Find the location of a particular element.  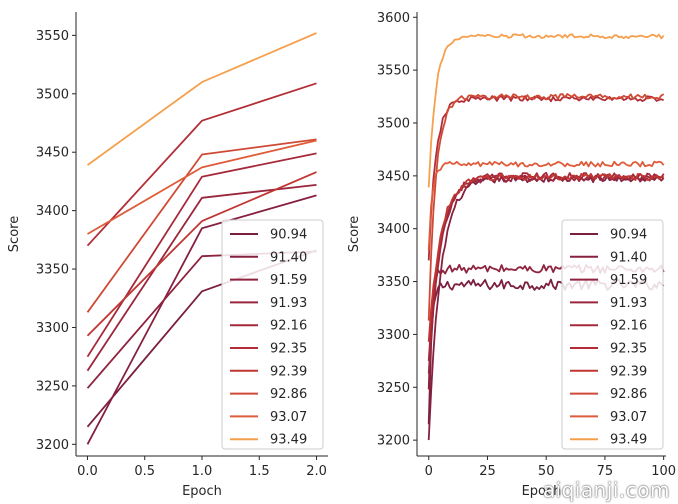

watermark: aiqianji.com is located at coordinates (606, 490).